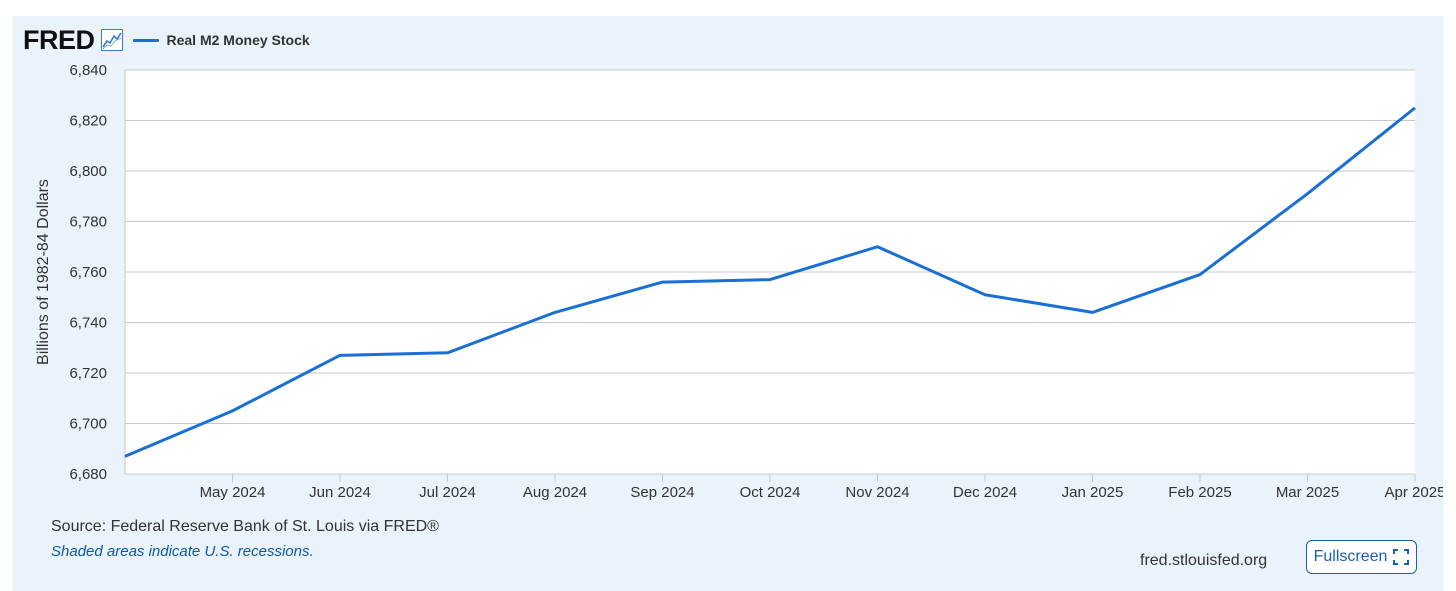  What do you see at coordinates (233, 492) in the screenshot?
I see `x-tick-label: May 2024` at bounding box center [233, 492].